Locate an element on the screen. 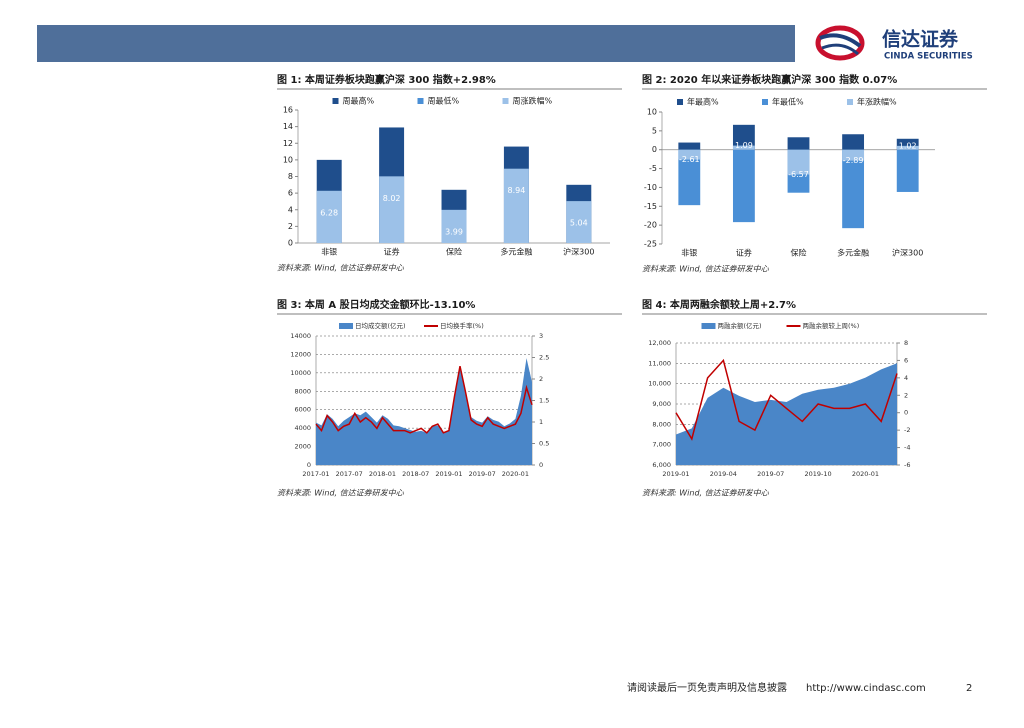 The height and width of the screenshot is (728, 1024). y-tick-label: 6000 is located at coordinates (302, 410).